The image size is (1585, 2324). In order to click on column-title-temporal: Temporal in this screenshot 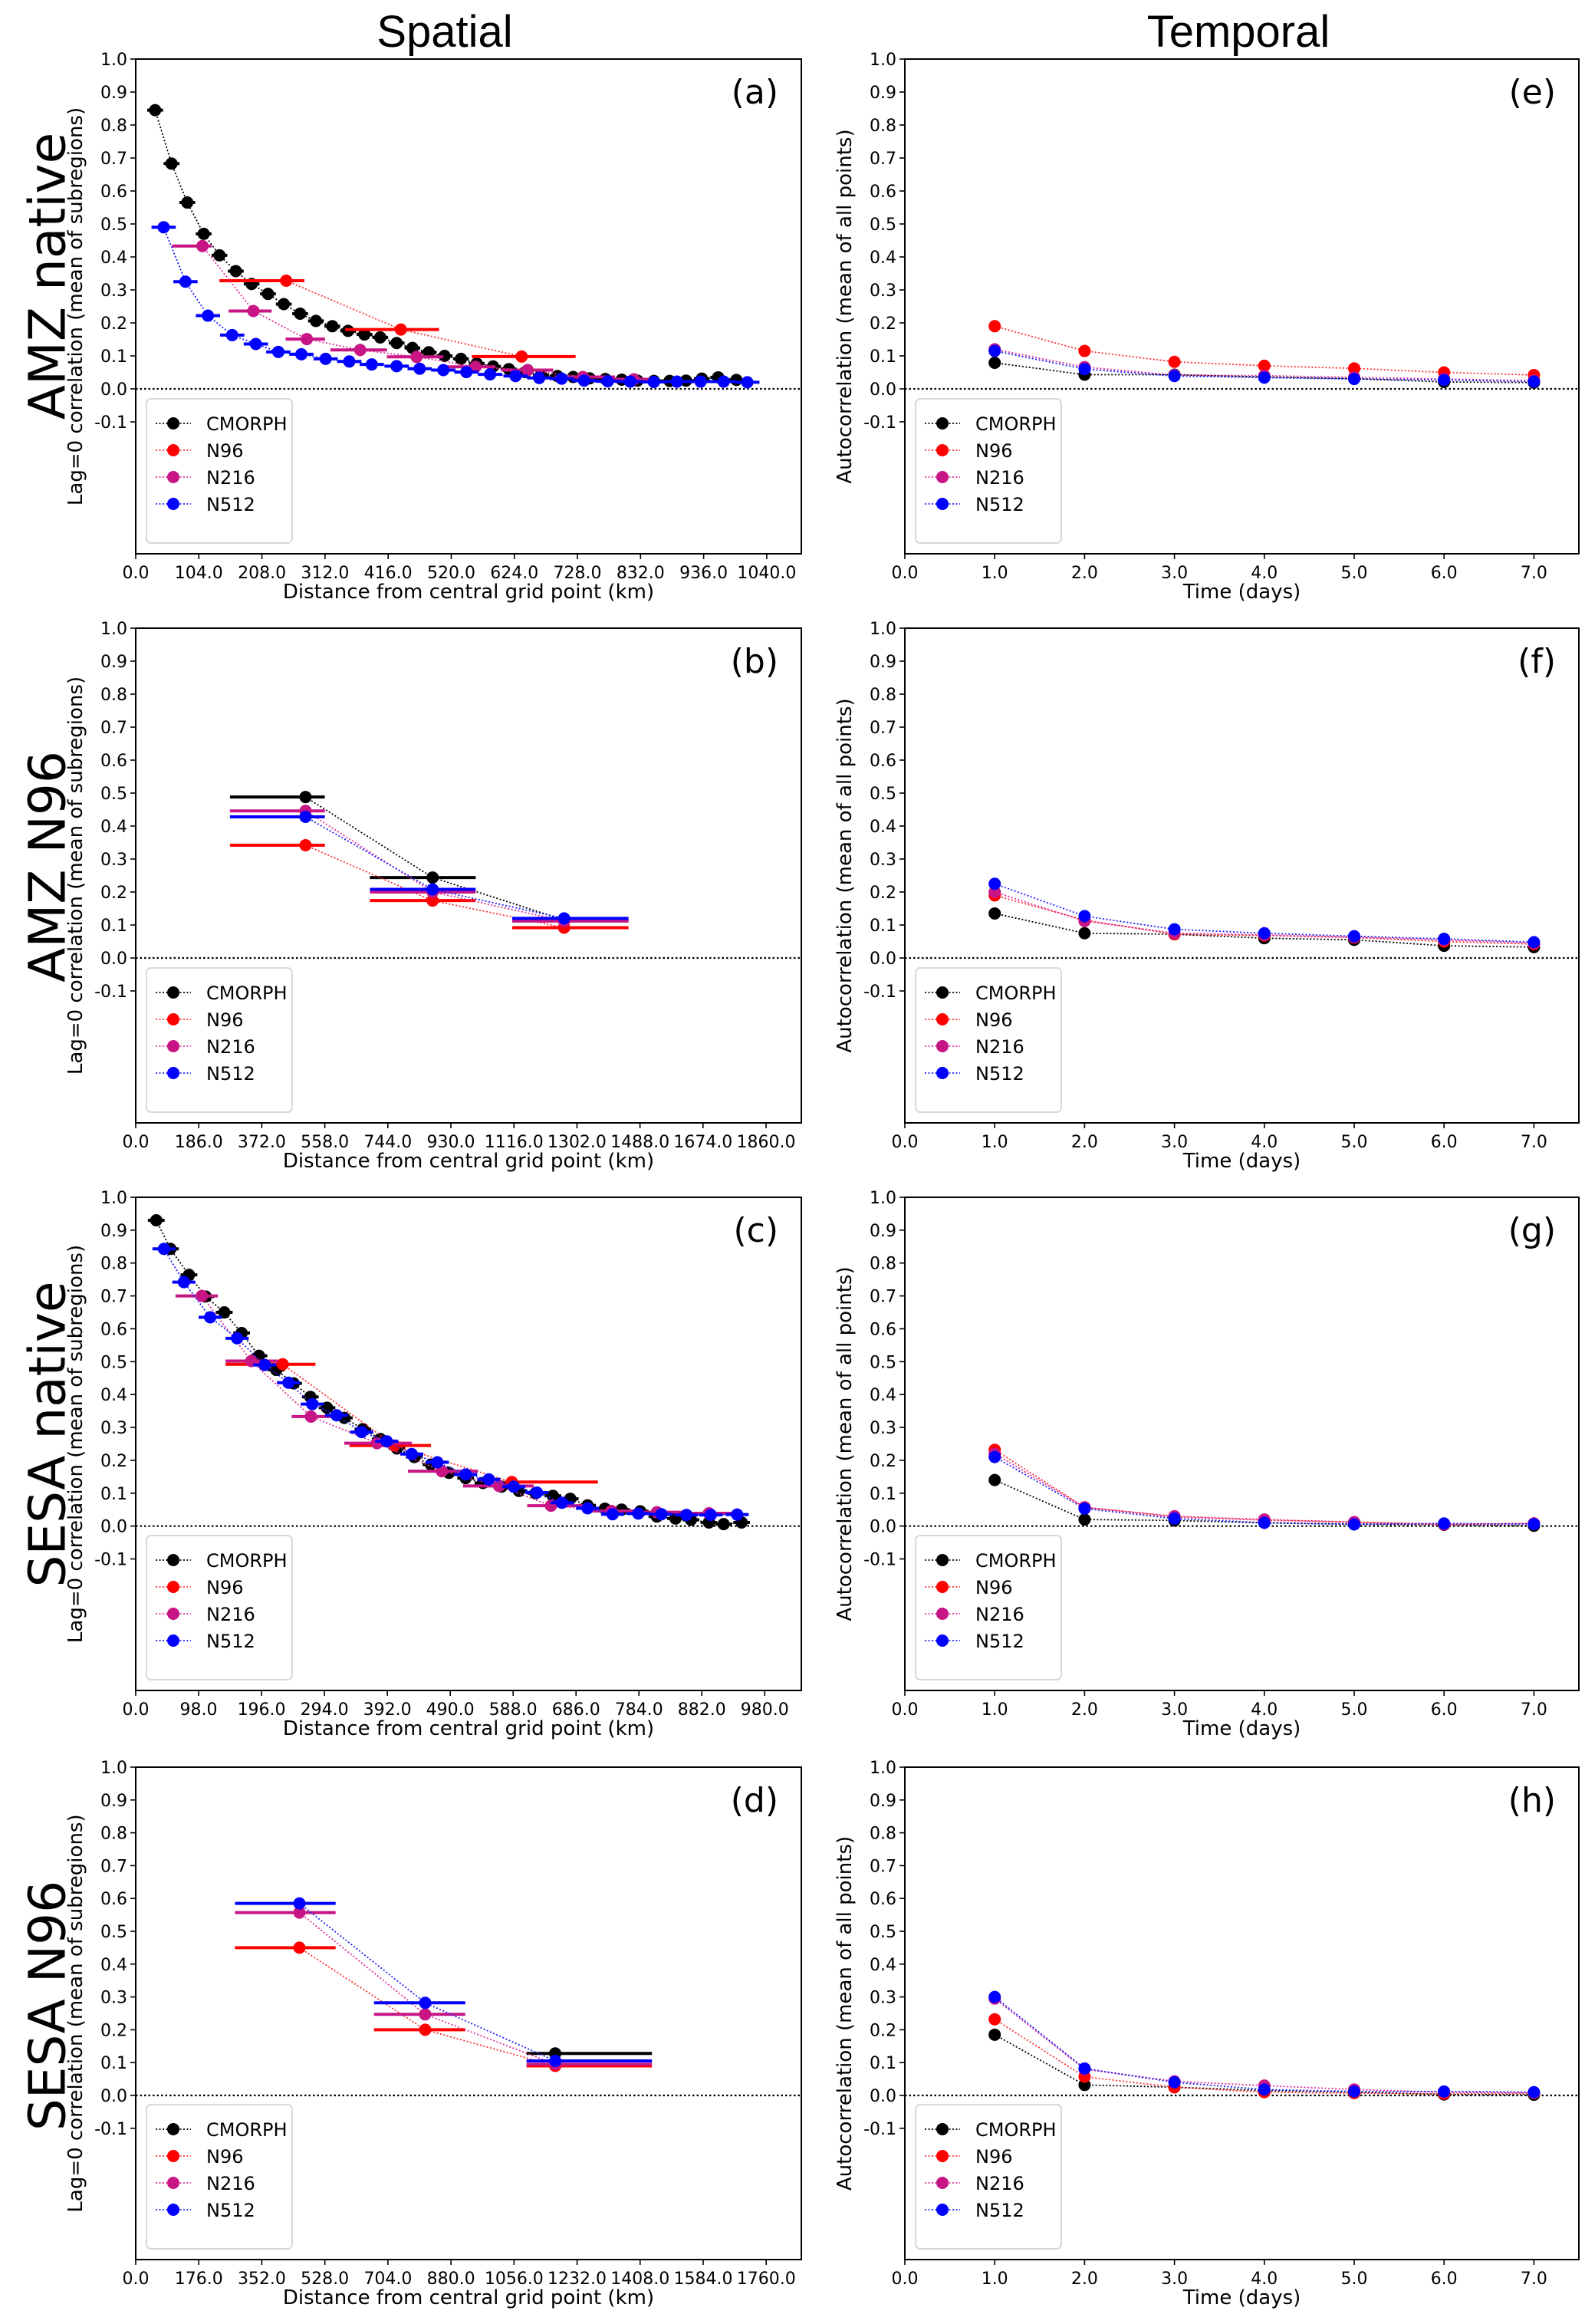, I will do `click(1238, 32)`.